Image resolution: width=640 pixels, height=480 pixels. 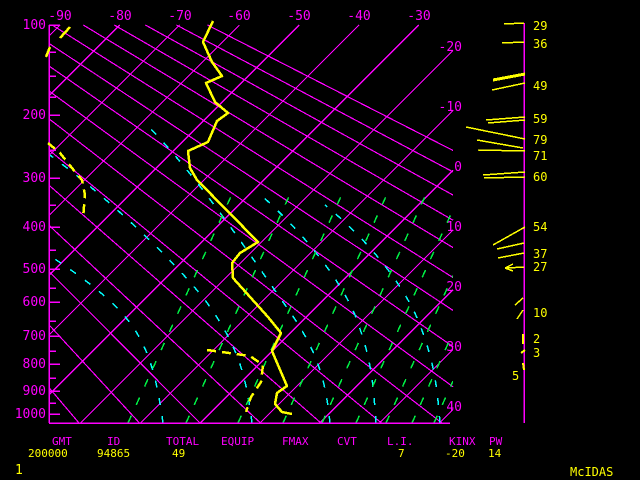 What do you see at coordinates (454, 407) in the screenshot?
I see `right-temp-label: 40` at bounding box center [454, 407].